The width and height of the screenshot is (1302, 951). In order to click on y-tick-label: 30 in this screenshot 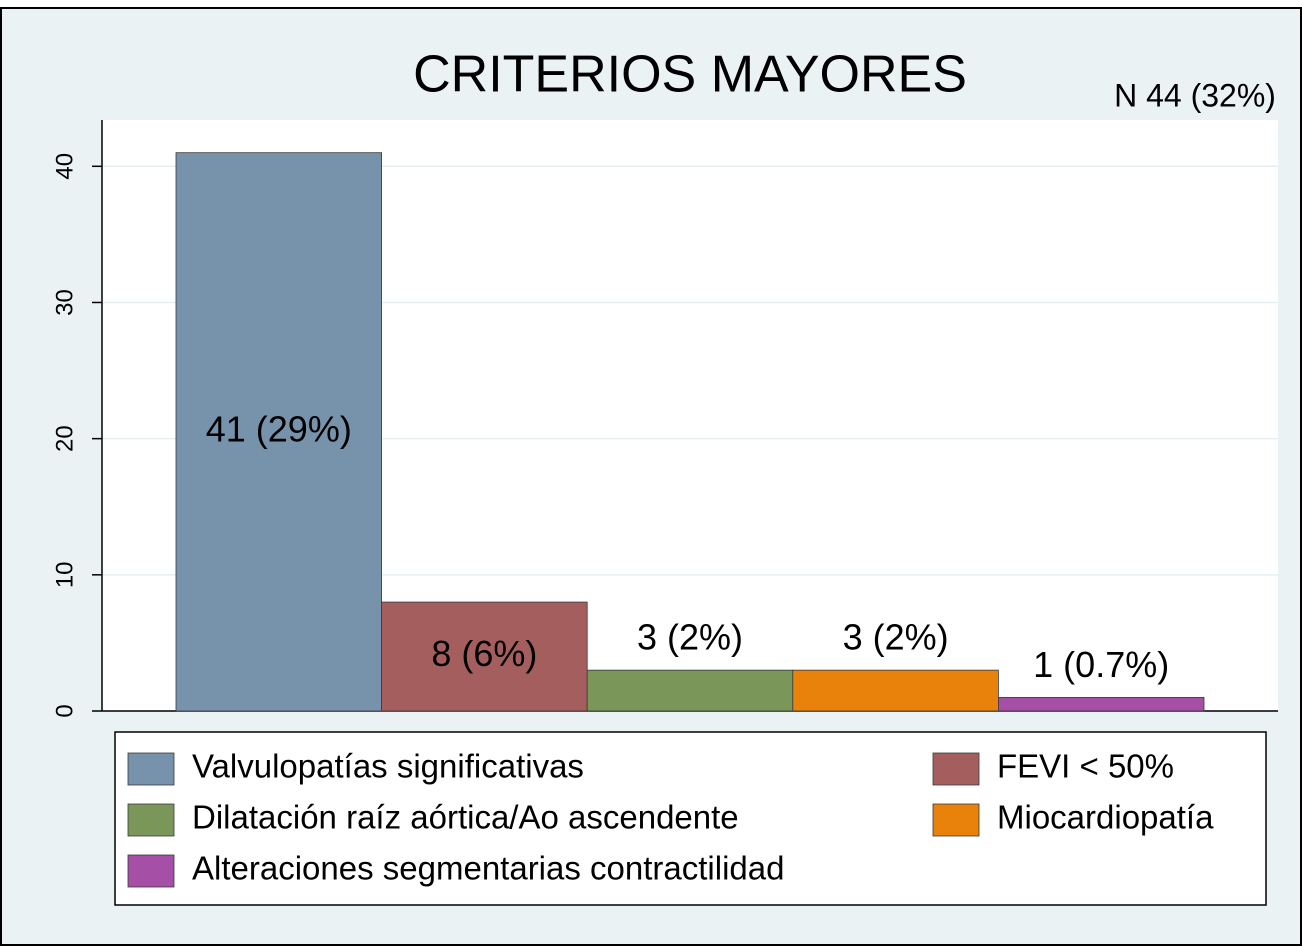, I will do `click(64, 302)`.